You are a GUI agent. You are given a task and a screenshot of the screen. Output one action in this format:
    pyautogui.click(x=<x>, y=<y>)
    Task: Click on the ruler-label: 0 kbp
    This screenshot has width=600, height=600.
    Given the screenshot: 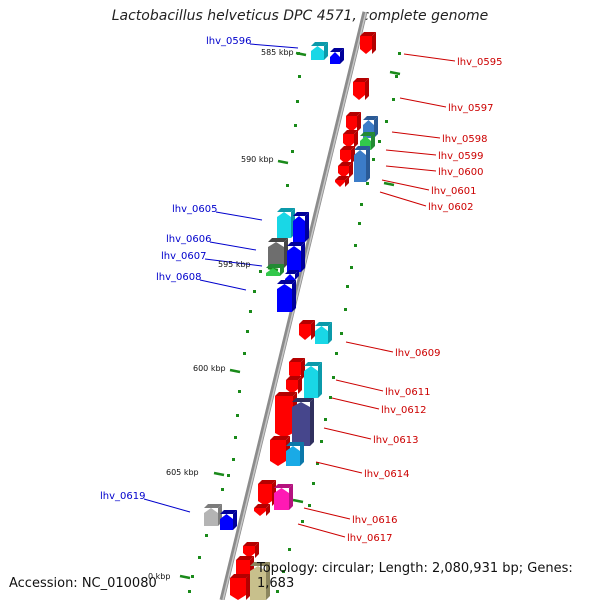 What is the action you would take?
    pyautogui.click(x=159, y=576)
    